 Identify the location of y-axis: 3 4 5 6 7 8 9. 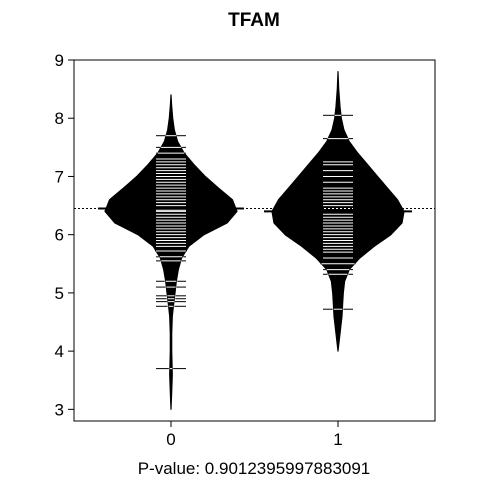
(64, 235).